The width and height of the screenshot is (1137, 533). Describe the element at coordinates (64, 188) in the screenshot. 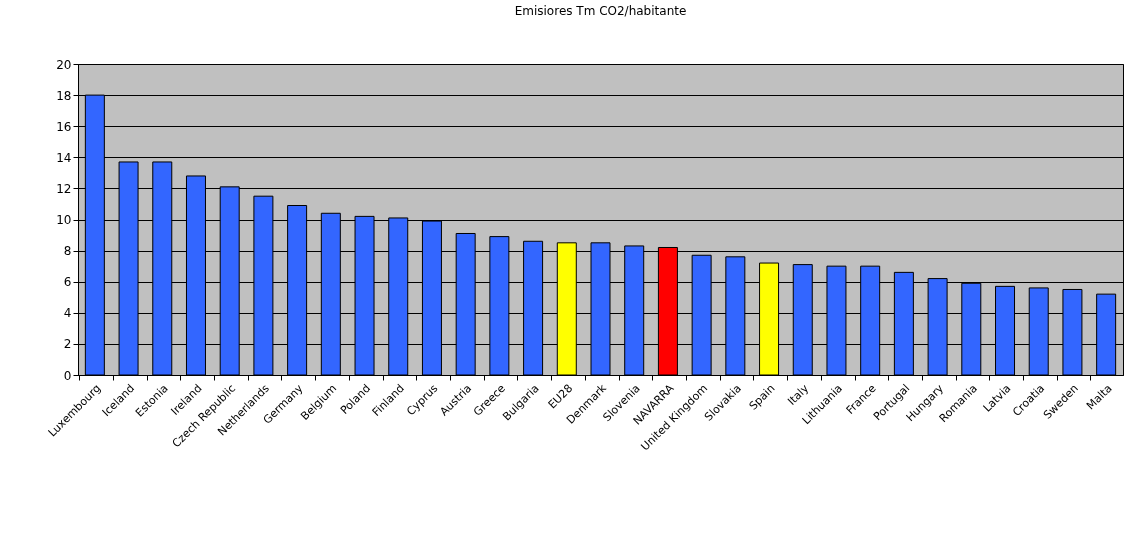

I see `y-tick-label: 12` at that location.